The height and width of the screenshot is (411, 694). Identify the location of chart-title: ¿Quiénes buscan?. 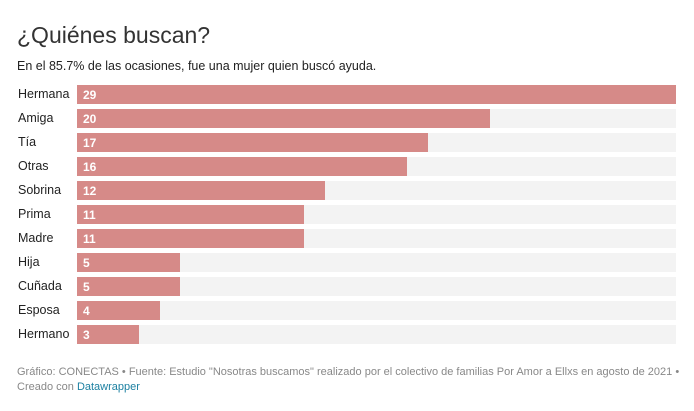
(114, 35).